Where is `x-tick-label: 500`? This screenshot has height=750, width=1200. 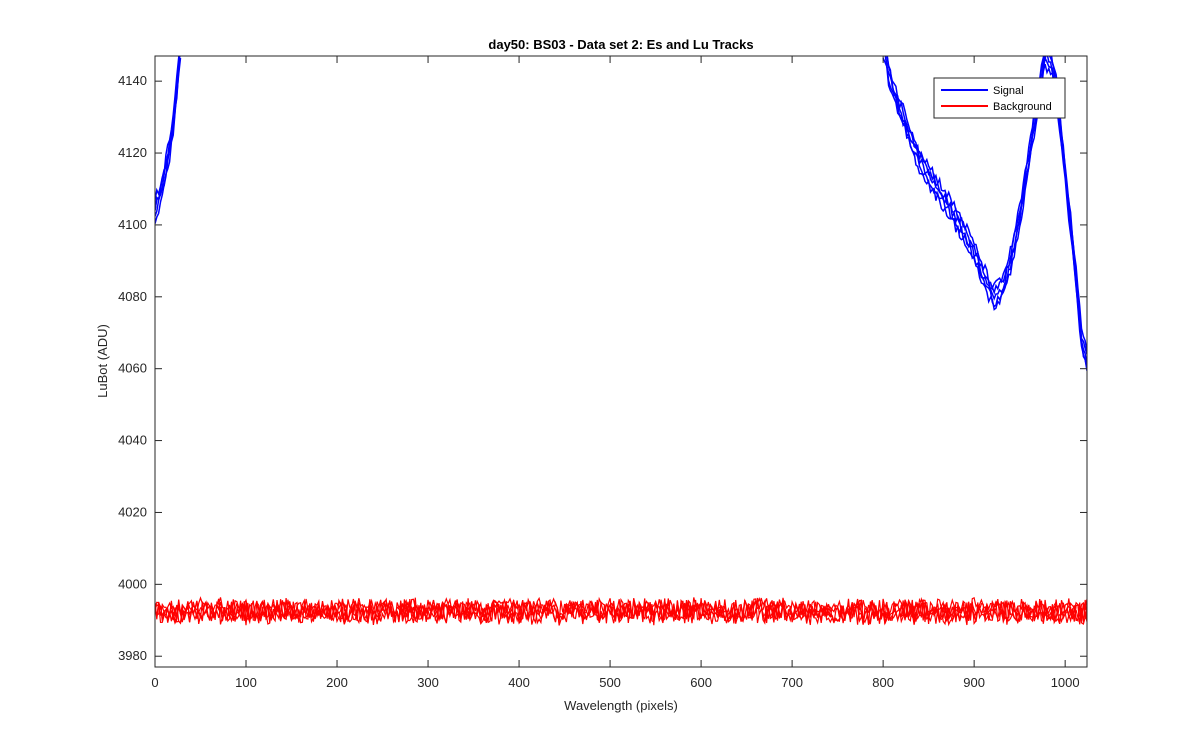
x-tick-label: 500 is located at coordinates (610, 682).